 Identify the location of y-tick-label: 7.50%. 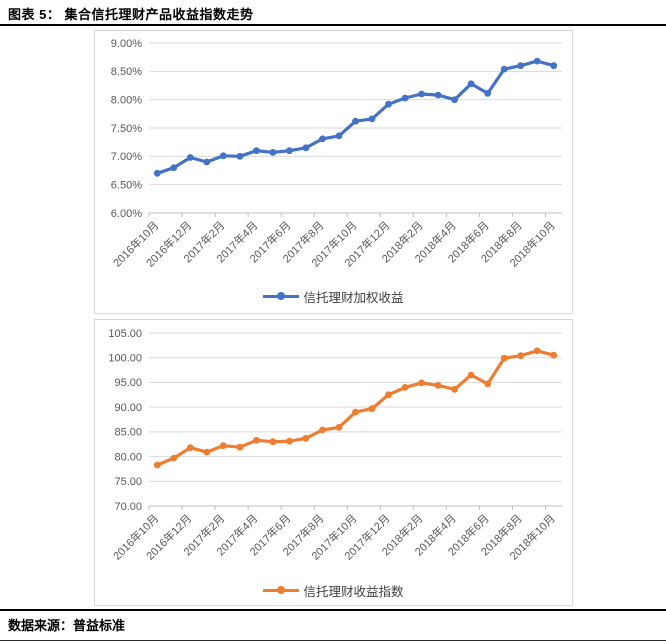
(126, 129).